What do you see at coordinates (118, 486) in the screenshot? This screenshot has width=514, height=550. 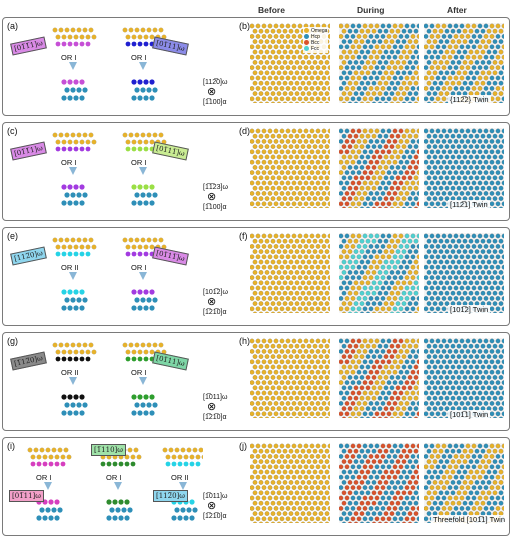 I see `arrow-icon` at bounding box center [118, 486].